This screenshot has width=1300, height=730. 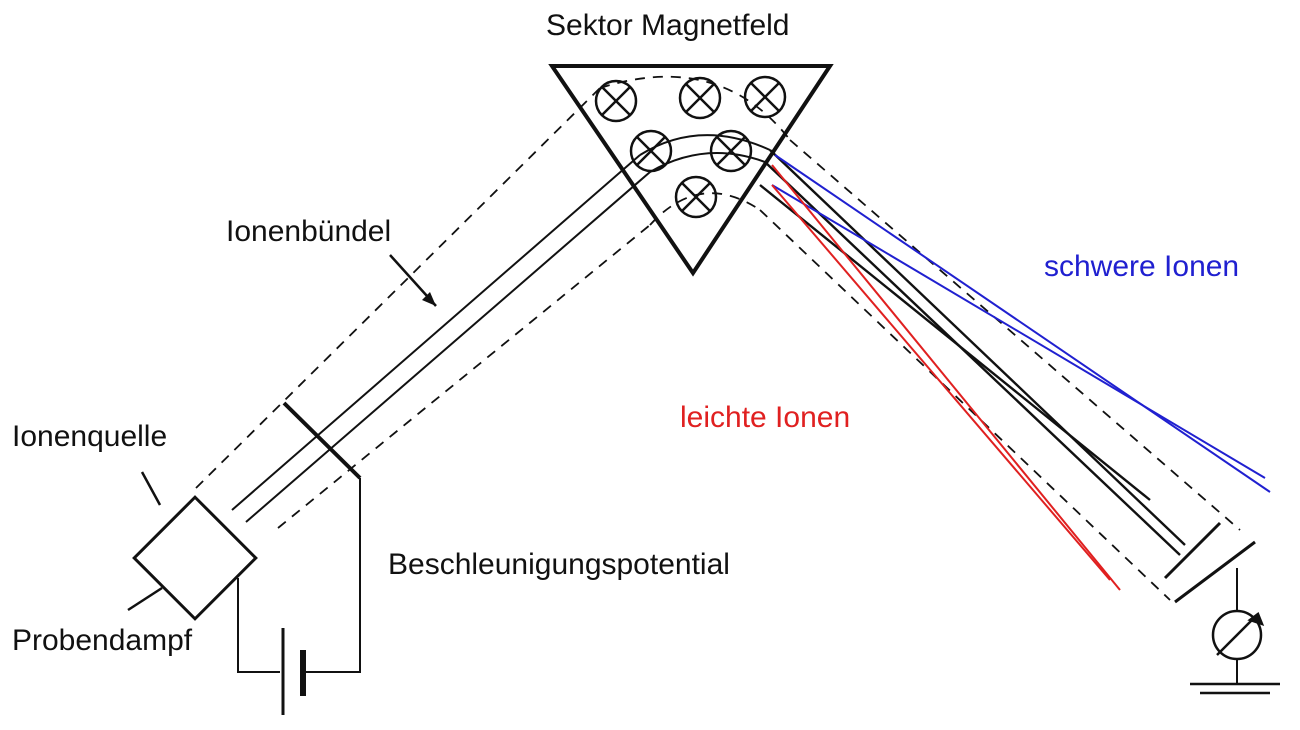 I want to click on light-ions-label: leichte Ionen, so click(x=765, y=417).